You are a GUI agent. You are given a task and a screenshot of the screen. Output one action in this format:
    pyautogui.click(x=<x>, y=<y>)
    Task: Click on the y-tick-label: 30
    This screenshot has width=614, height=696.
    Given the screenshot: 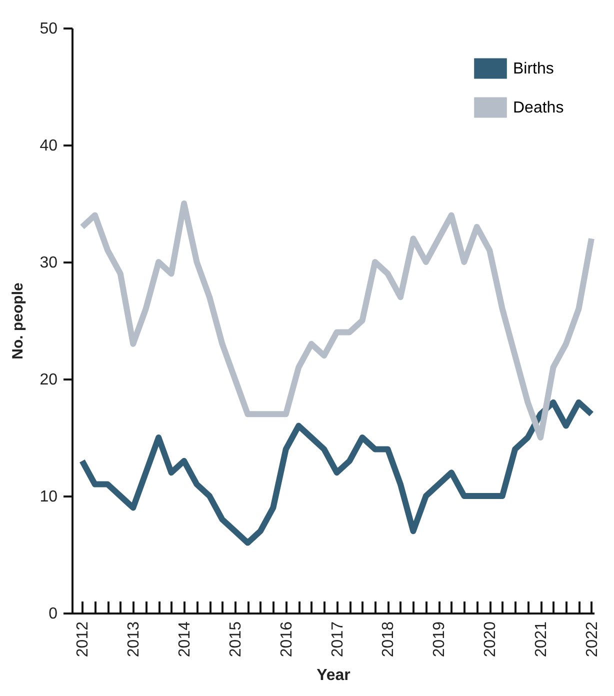 What is the action you would take?
    pyautogui.click(x=49, y=263)
    